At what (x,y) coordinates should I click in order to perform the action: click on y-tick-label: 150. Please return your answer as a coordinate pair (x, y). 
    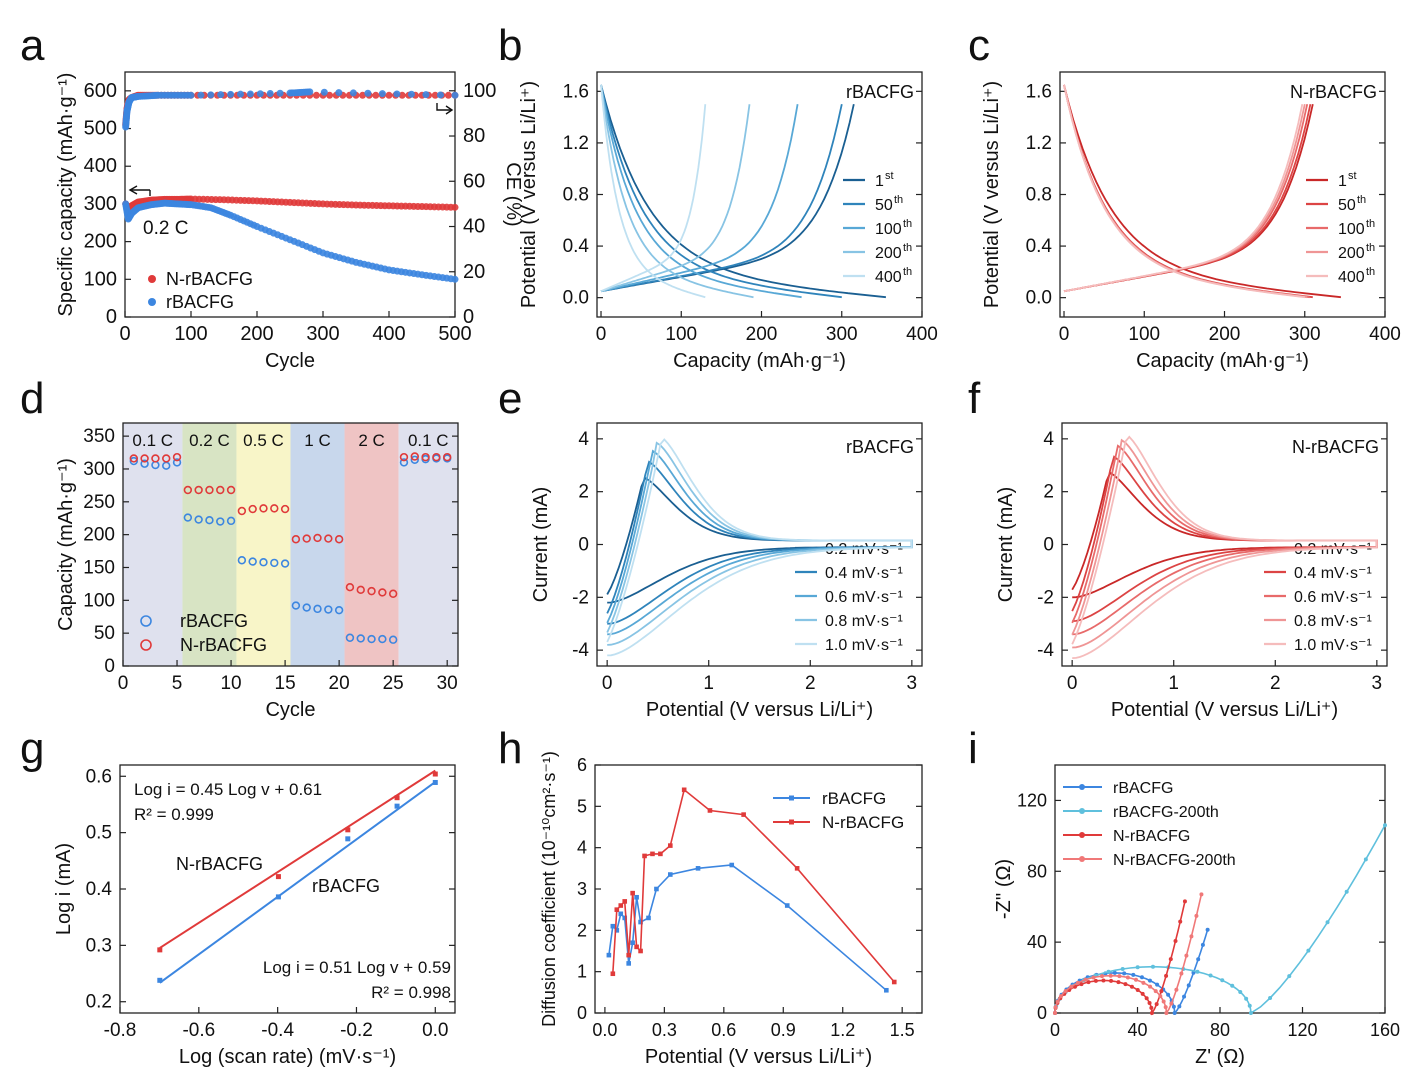
    Looking at the image, I should click on (99, 567).